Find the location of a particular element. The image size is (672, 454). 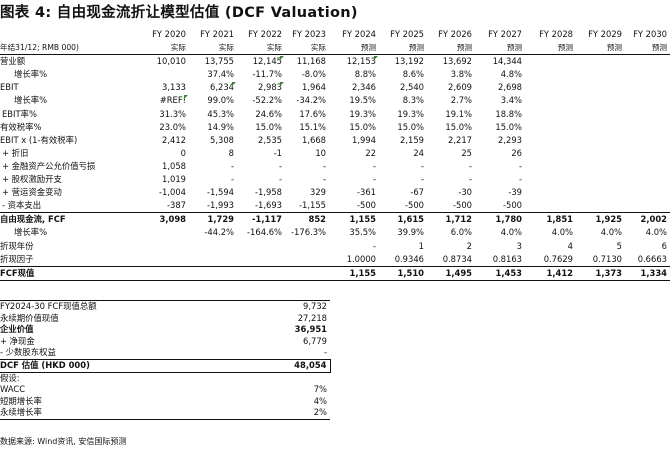

table-row: 增长率% 37.4% -11.7% -8.0% 8.8% 8.6% 3.8% 4.8% is located at coordinates (335, 74).